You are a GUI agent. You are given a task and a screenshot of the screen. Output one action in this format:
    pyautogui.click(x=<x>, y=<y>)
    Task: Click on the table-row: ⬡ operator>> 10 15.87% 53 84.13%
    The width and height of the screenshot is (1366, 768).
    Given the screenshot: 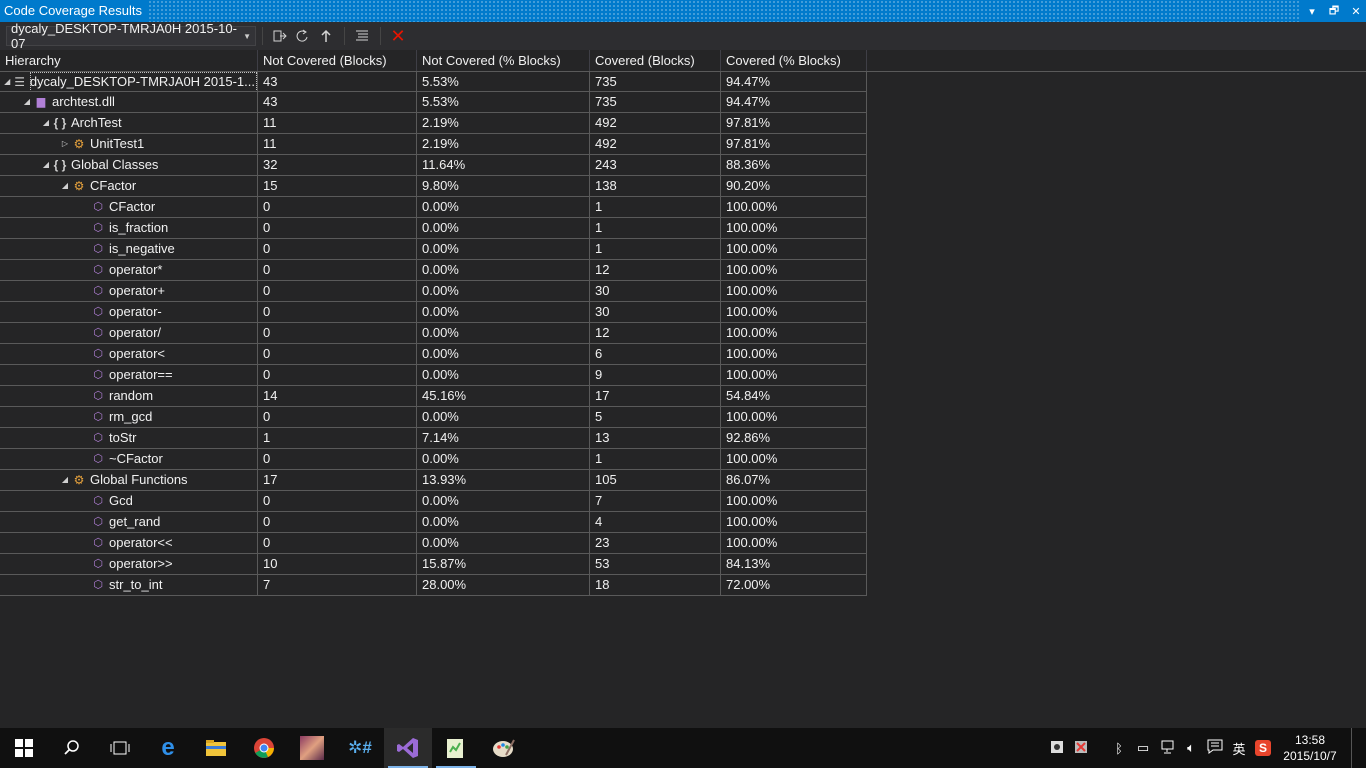 What is the action you would take?
    pyautogui.click(x=683, y=564)
    